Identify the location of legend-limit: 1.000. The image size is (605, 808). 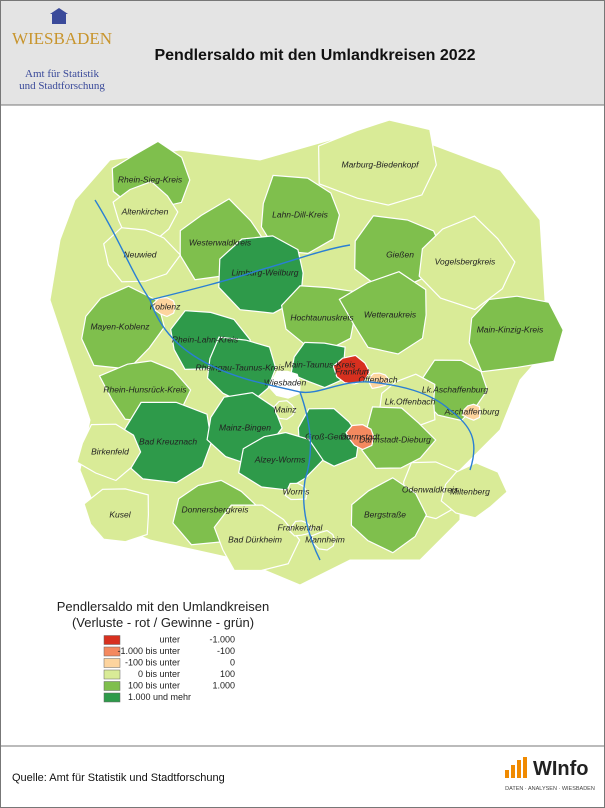
(223, 685).